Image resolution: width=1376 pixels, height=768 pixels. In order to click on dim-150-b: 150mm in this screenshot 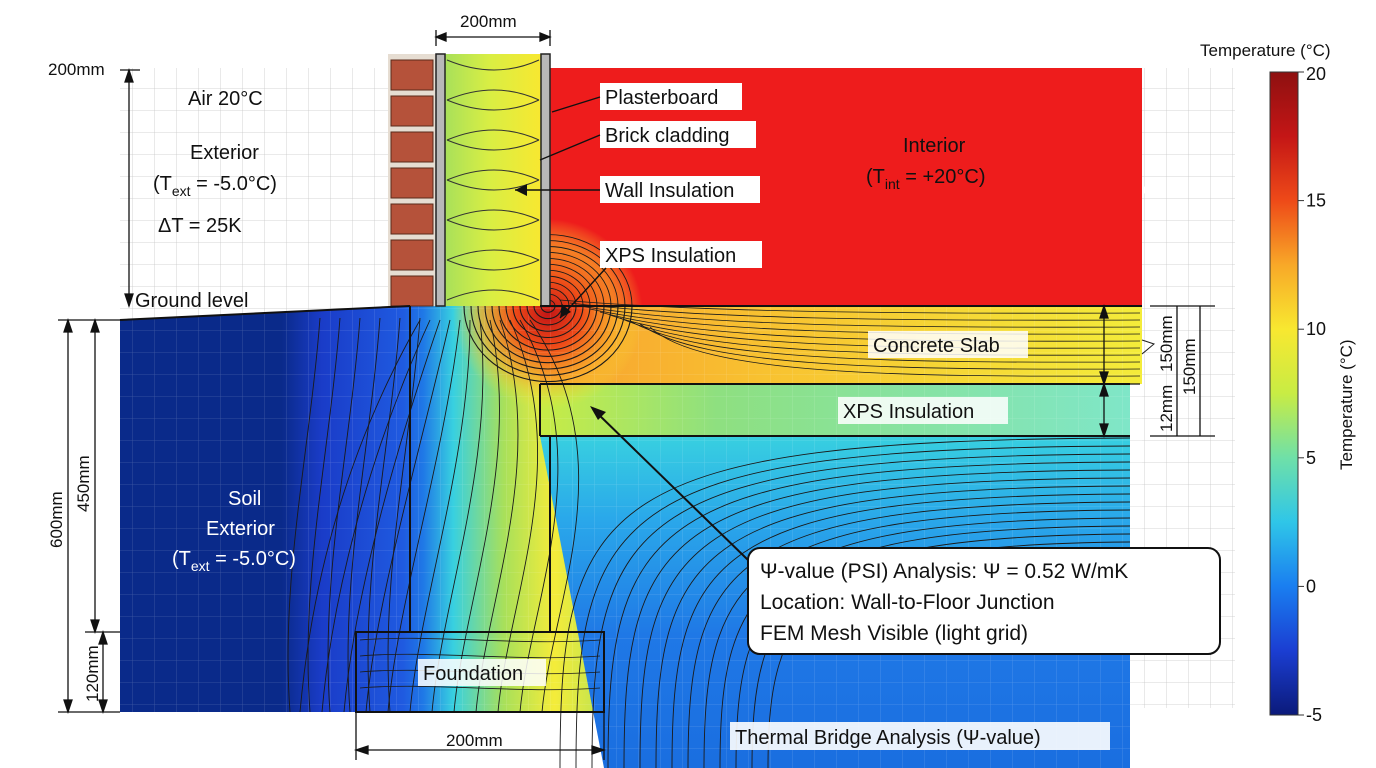, I will do `click(1189, 366)`.